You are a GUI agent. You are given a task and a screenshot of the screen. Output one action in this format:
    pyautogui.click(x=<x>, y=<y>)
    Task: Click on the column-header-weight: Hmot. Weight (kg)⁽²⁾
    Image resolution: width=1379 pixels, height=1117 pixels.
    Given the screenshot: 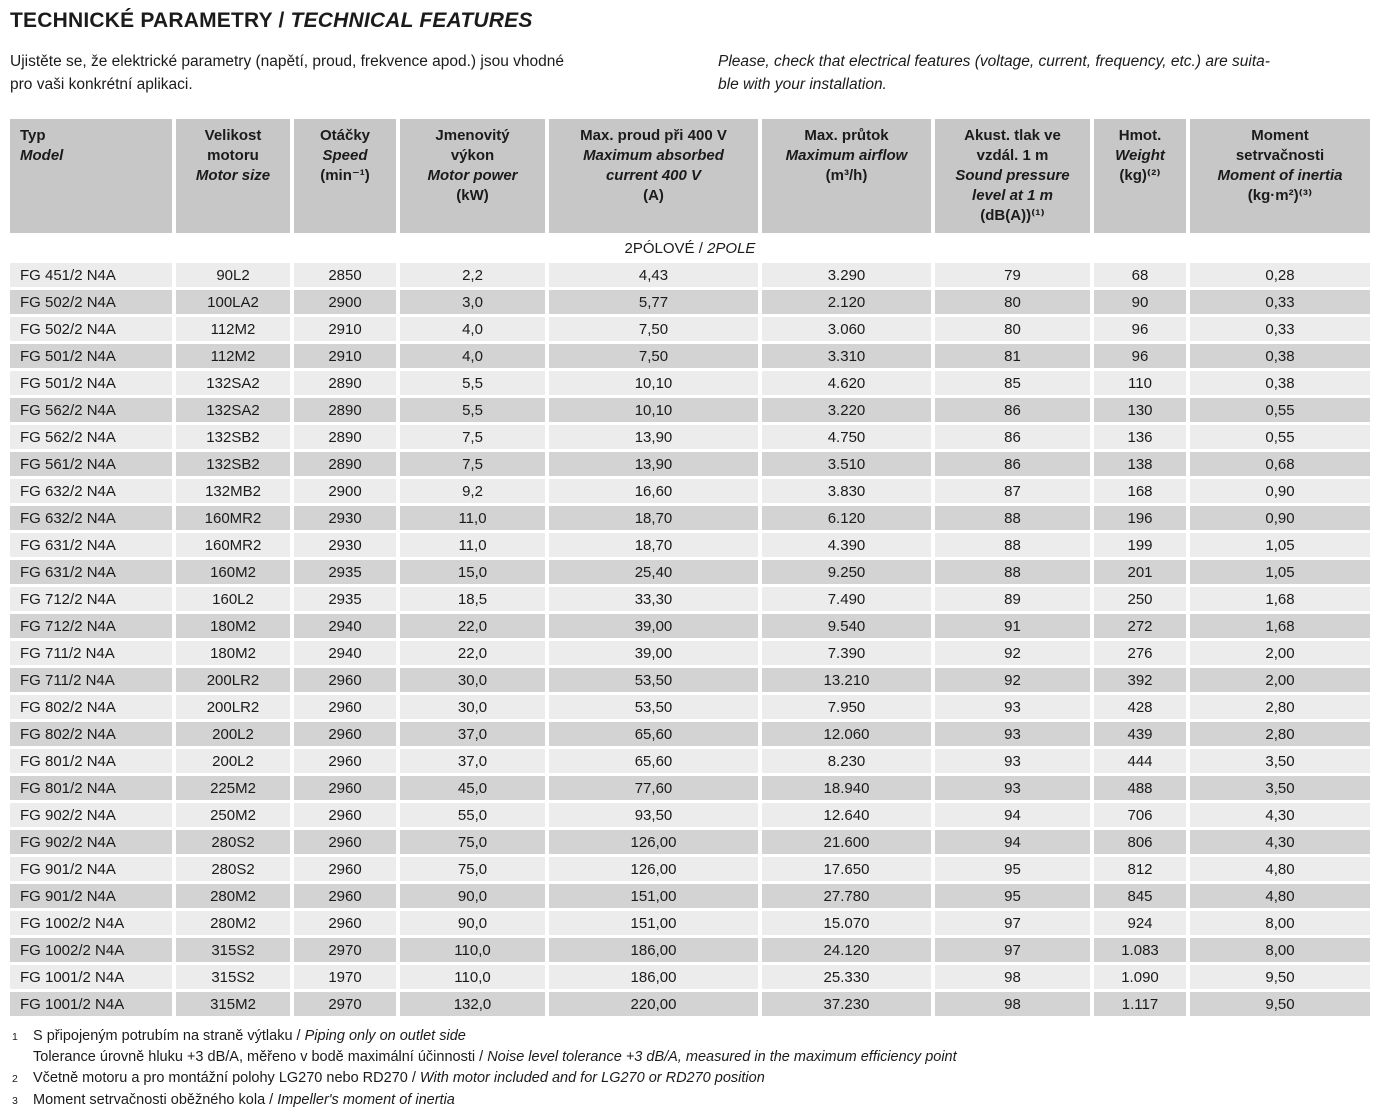 What is the action you would take?
    pyautogui.click(x=1140, y=176)
    